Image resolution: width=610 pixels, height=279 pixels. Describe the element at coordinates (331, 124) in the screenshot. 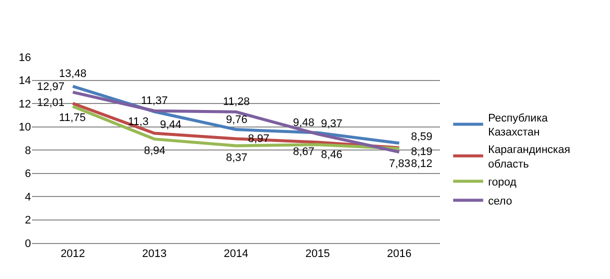

I see `data-label: 9,37` at that location.